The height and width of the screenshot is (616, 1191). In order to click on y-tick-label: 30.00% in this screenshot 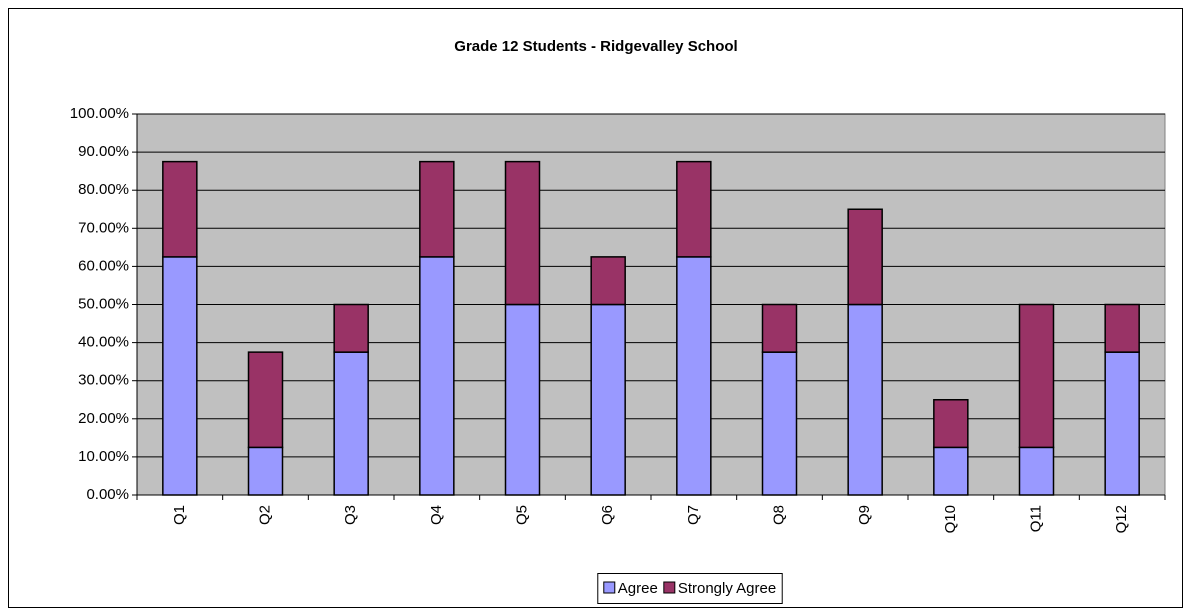, I will do `click(103, 380)`.